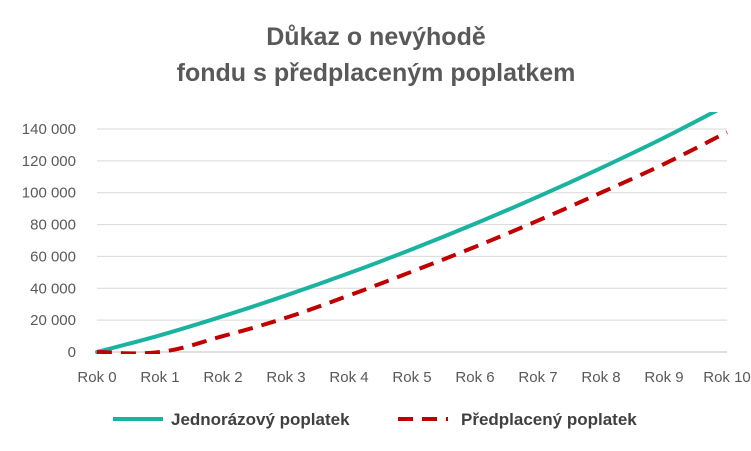 The image size is (751, 451). I want to click on x-tick-label: Rok 5, so click(411, 377).